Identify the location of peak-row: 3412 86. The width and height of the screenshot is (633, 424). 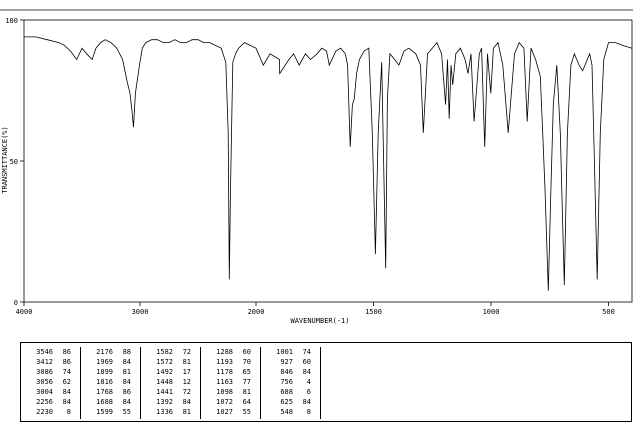
(50, 362).